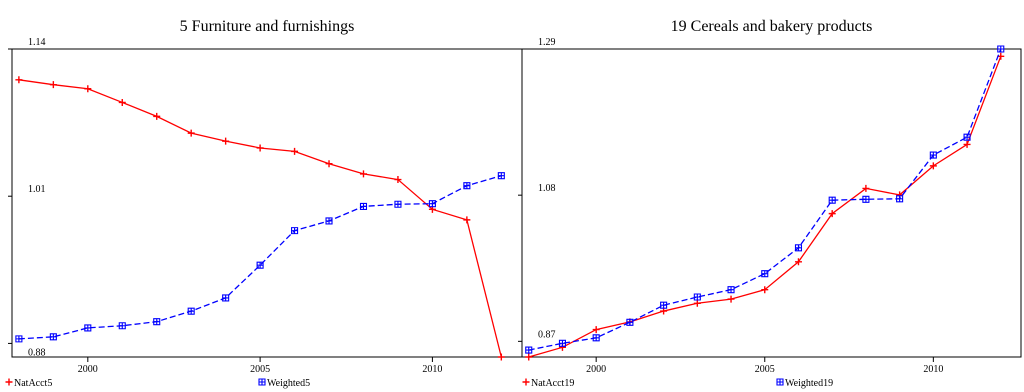 The width and height of the screenshot is (1024, 392). Describe the element at coordinates (547, 42) in the screenshot. I see `y-tick-label: 1.29` at that location.